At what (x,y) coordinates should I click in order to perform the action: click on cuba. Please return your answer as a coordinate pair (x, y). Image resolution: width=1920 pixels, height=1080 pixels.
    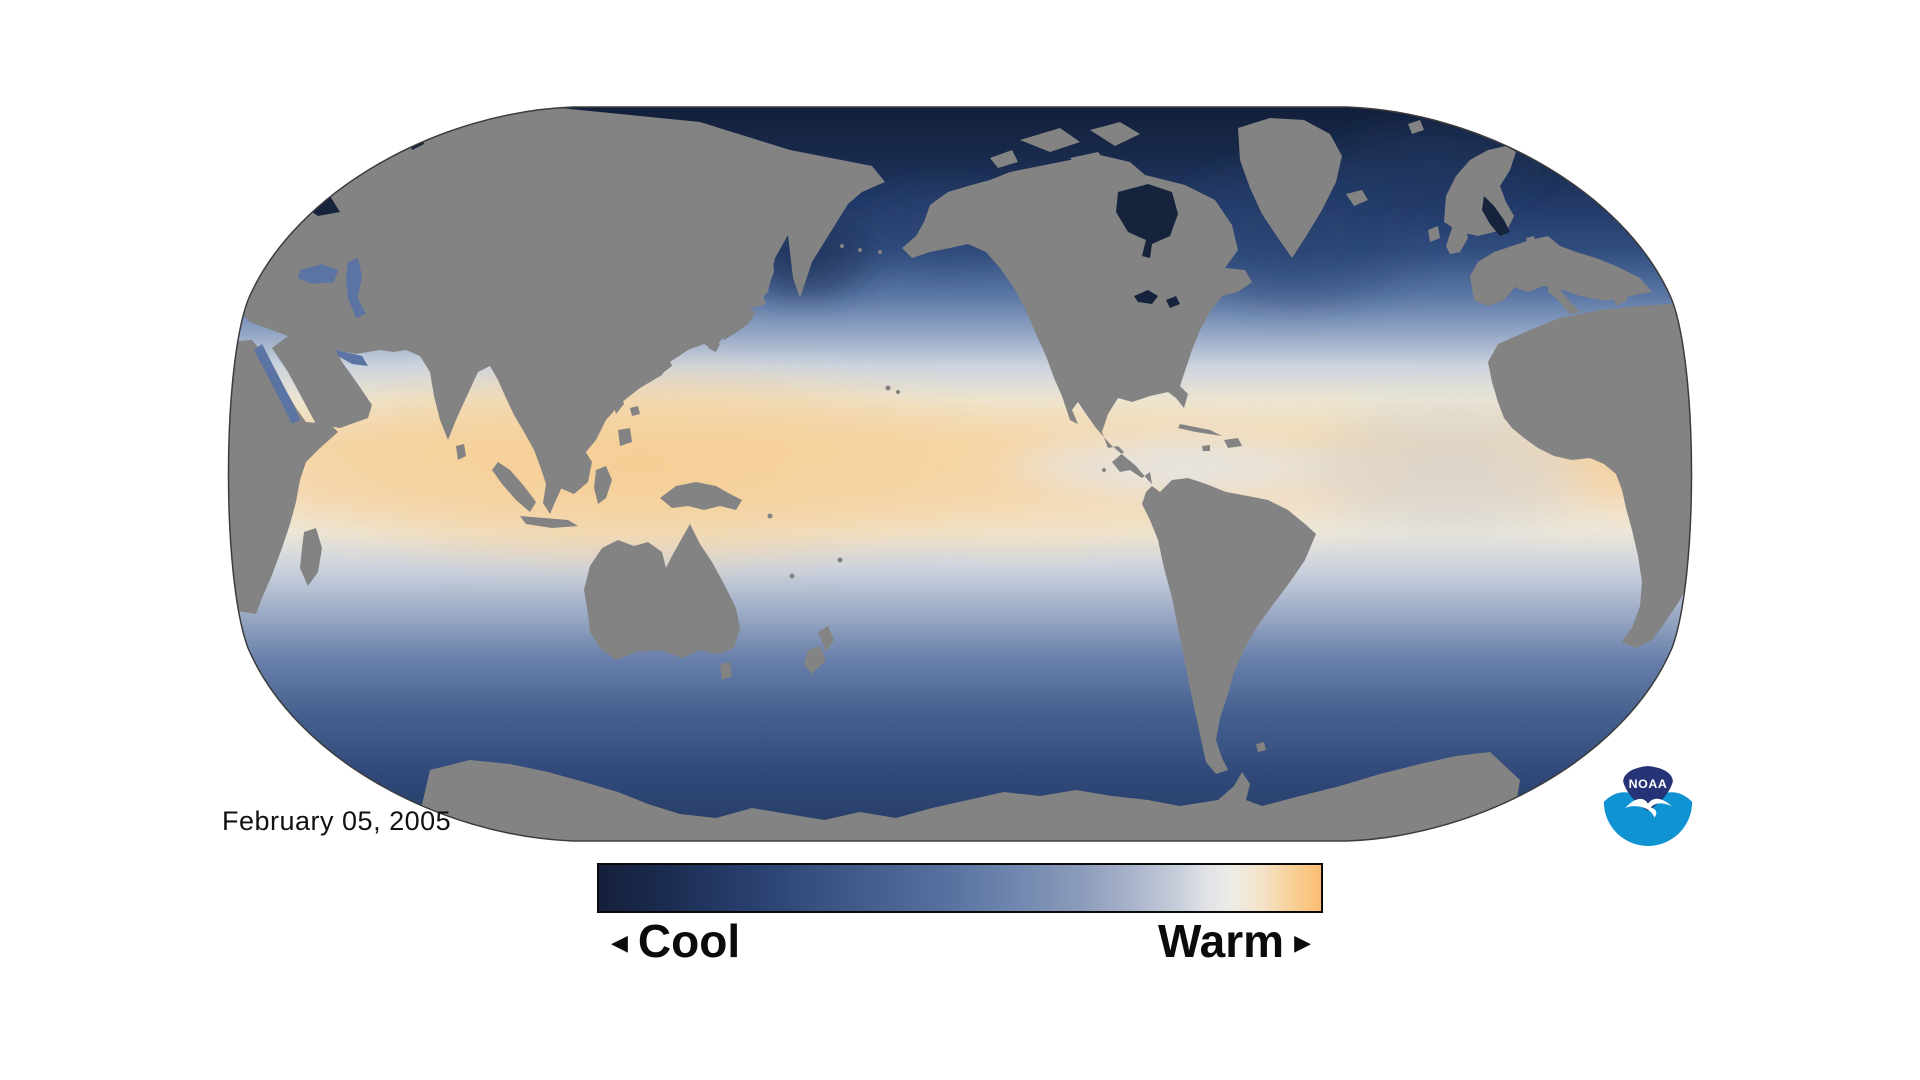
    Looking at the image, I should click on (1200, 430).